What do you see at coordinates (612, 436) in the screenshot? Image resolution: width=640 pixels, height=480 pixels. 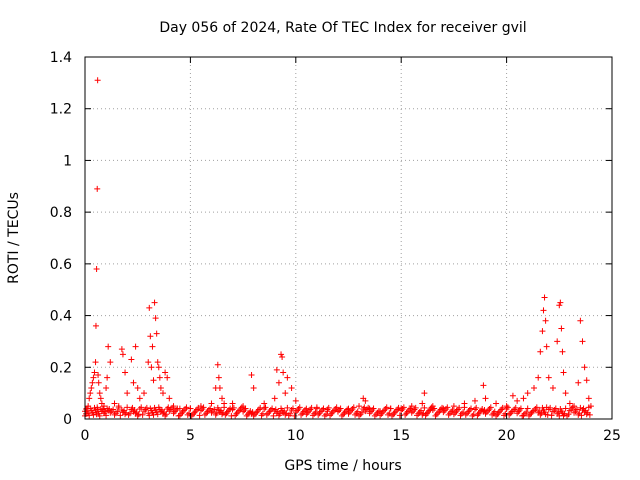 I see `x-tick-label: 25` at bounding box center [612, 436].